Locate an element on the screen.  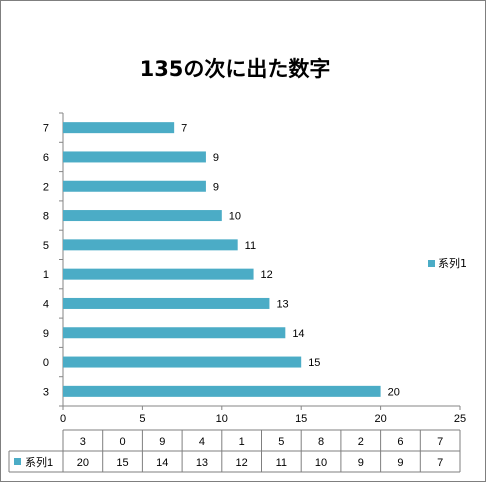
x-tick-label: 5 is located at coordinates (142, 419).